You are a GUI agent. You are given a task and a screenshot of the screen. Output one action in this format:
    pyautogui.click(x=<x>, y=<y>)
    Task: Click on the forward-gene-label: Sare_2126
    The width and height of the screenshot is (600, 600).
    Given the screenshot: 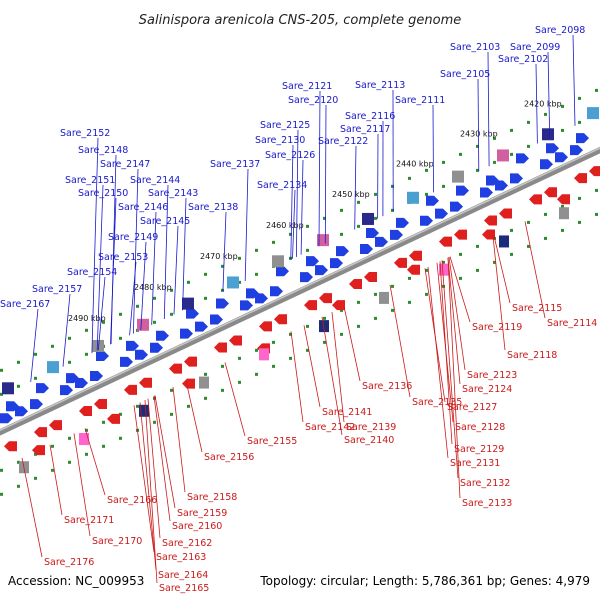 What is the action you would take?
    pyautogui.click(x=290, y=155)
    